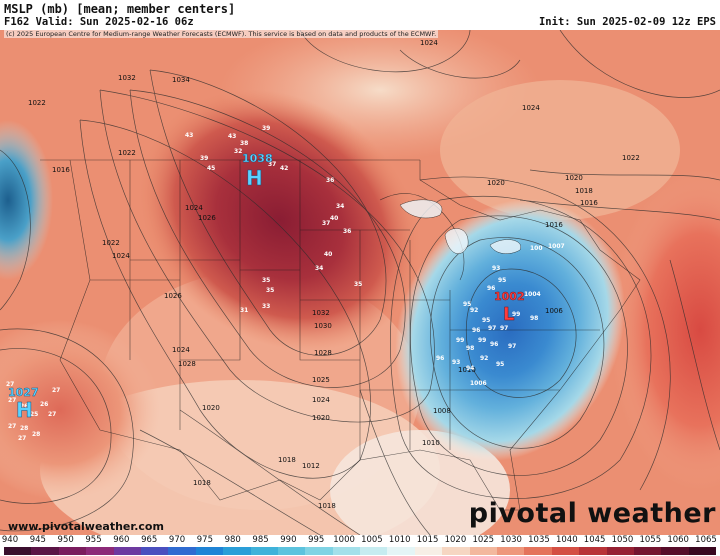 The height and width of the screenshot is (556, 720). I want to click on member-value: 25, so click(34, 414).